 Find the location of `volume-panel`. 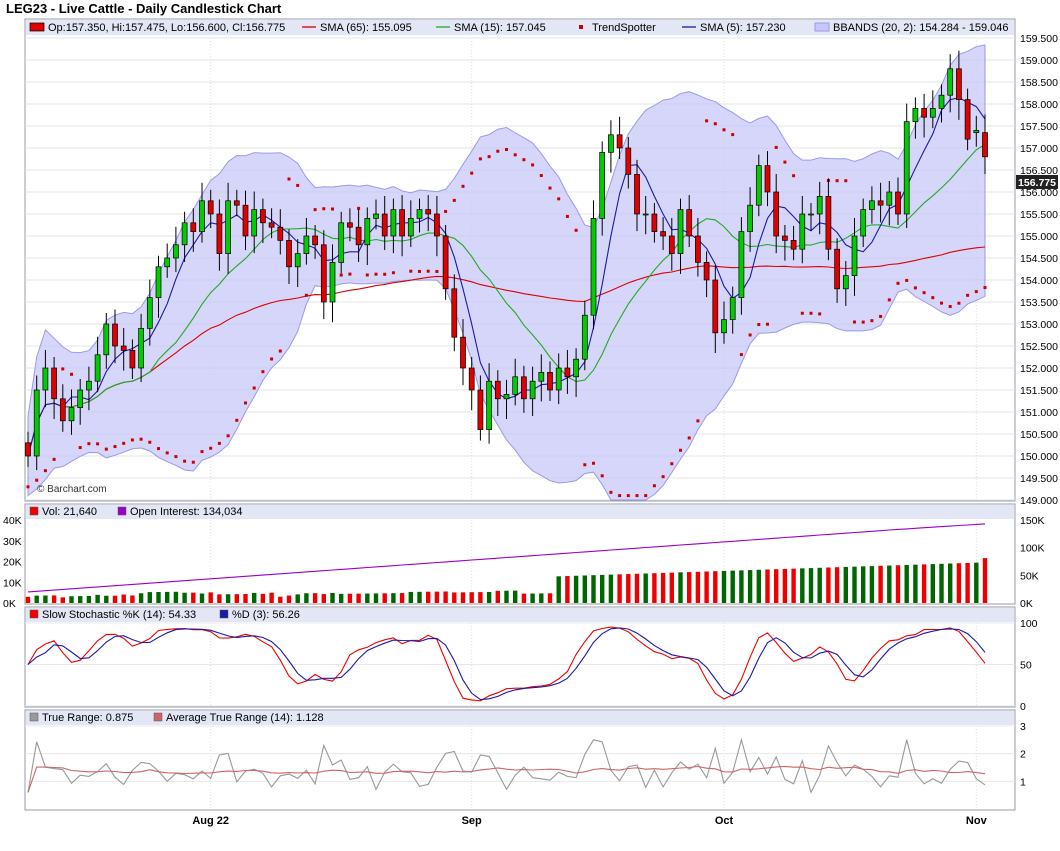

volume-panel is located at coordinates (520, 554).